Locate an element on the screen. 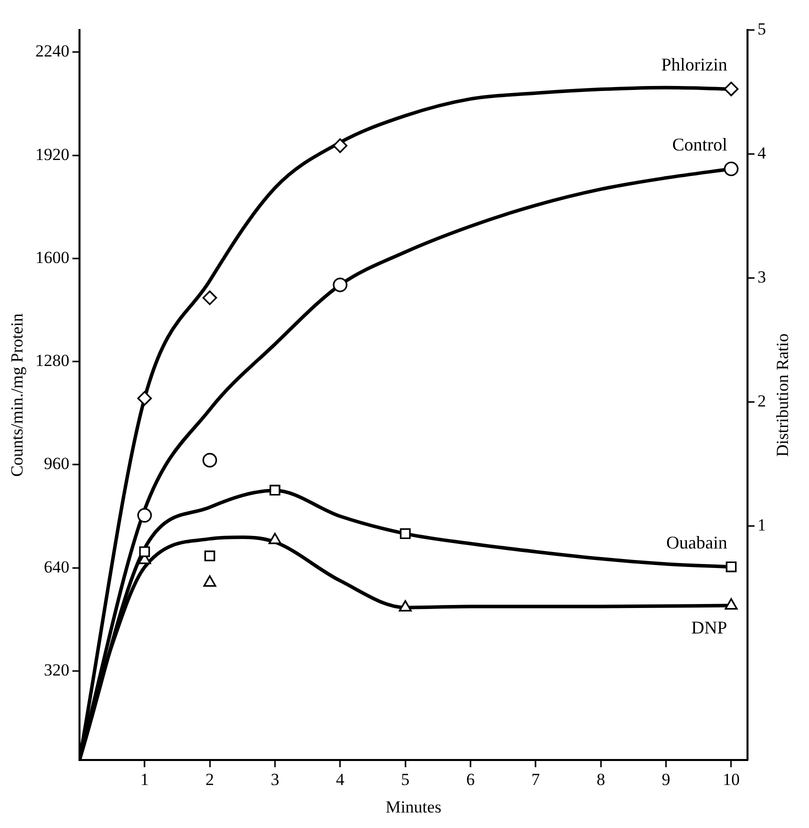 Image resolution: width=809 pixels, height=828 pixels. series-label: Ouabain is located at coordinates (697, 542).